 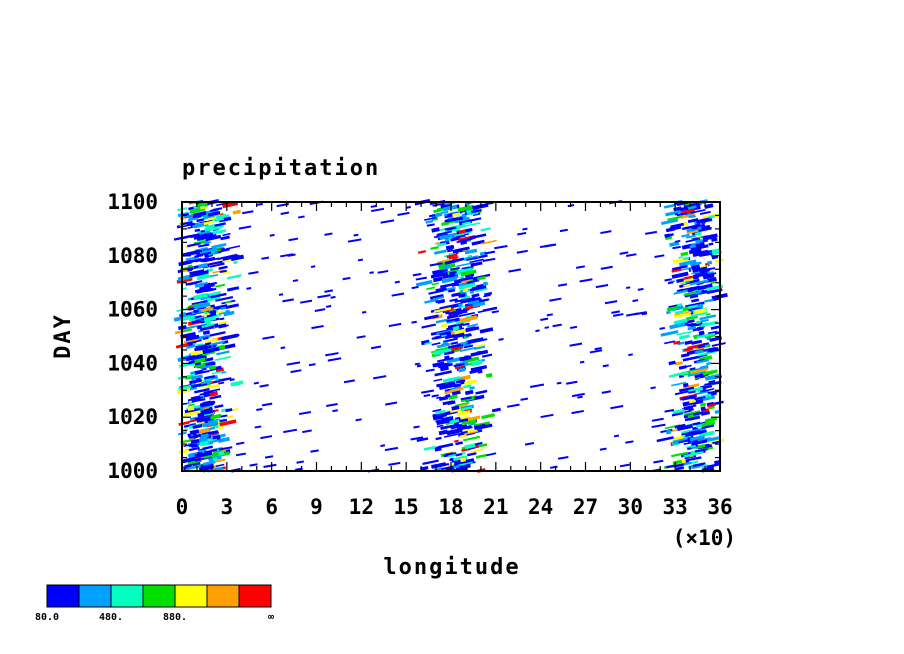 I want to click on colorbar-label: ∞, so click(x=271, y=617).